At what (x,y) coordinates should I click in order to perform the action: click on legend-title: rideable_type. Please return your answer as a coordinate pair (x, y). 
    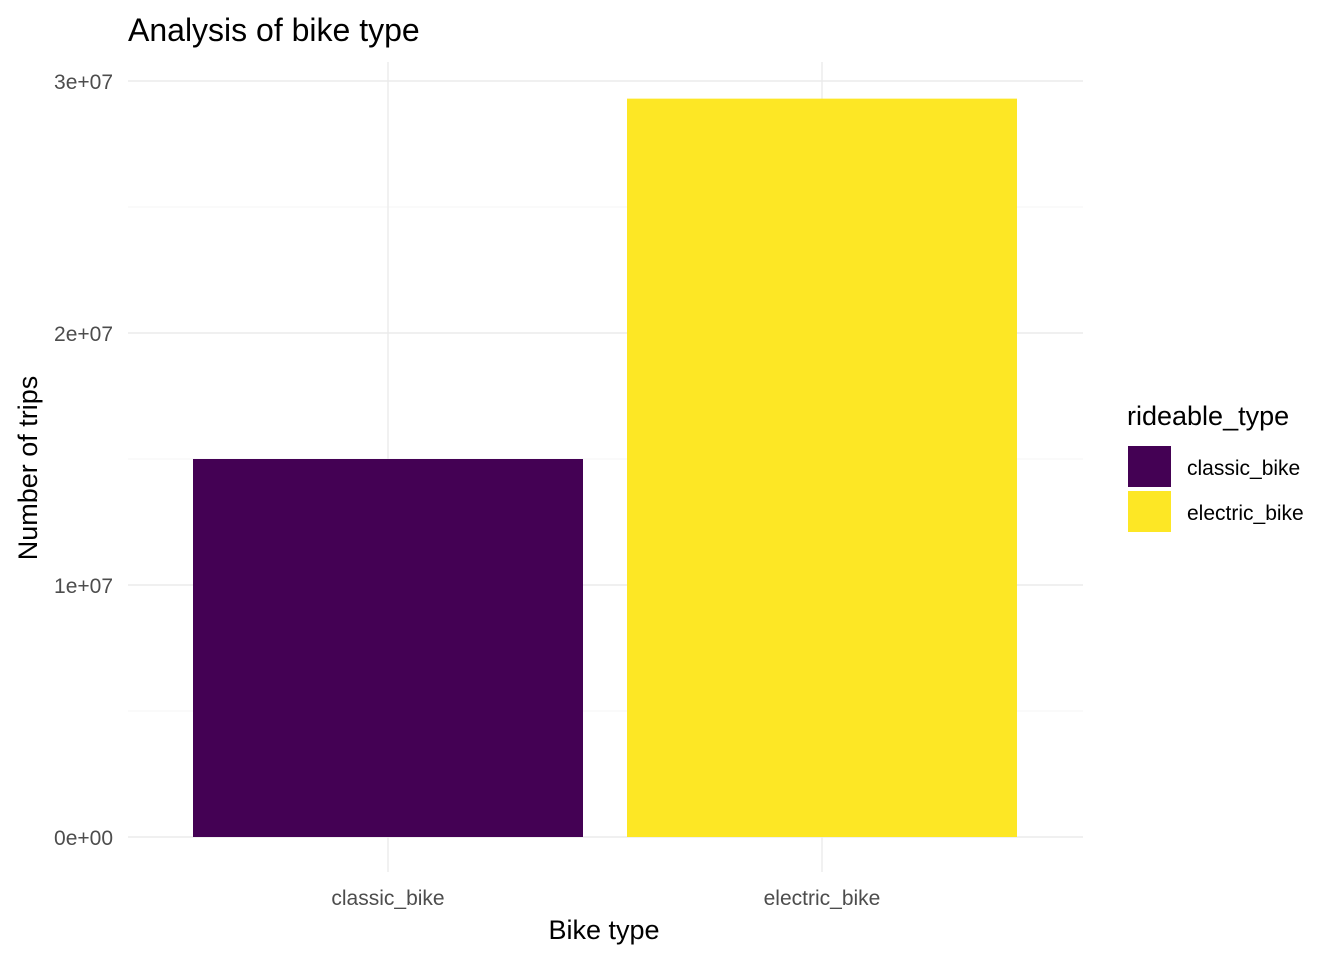
    Looking at the image, I should click on (1208, 416).